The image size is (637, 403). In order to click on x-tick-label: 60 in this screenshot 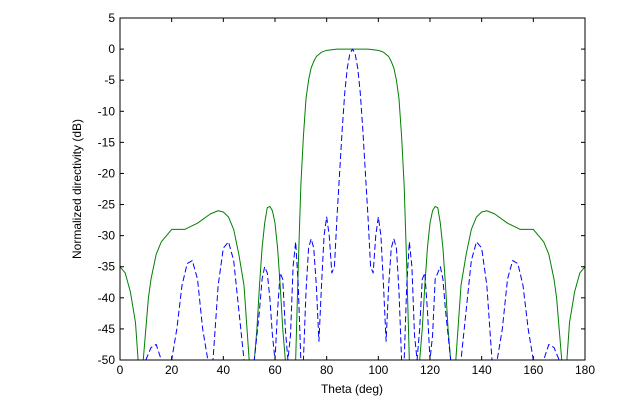, I will do `click(275, 370)`.